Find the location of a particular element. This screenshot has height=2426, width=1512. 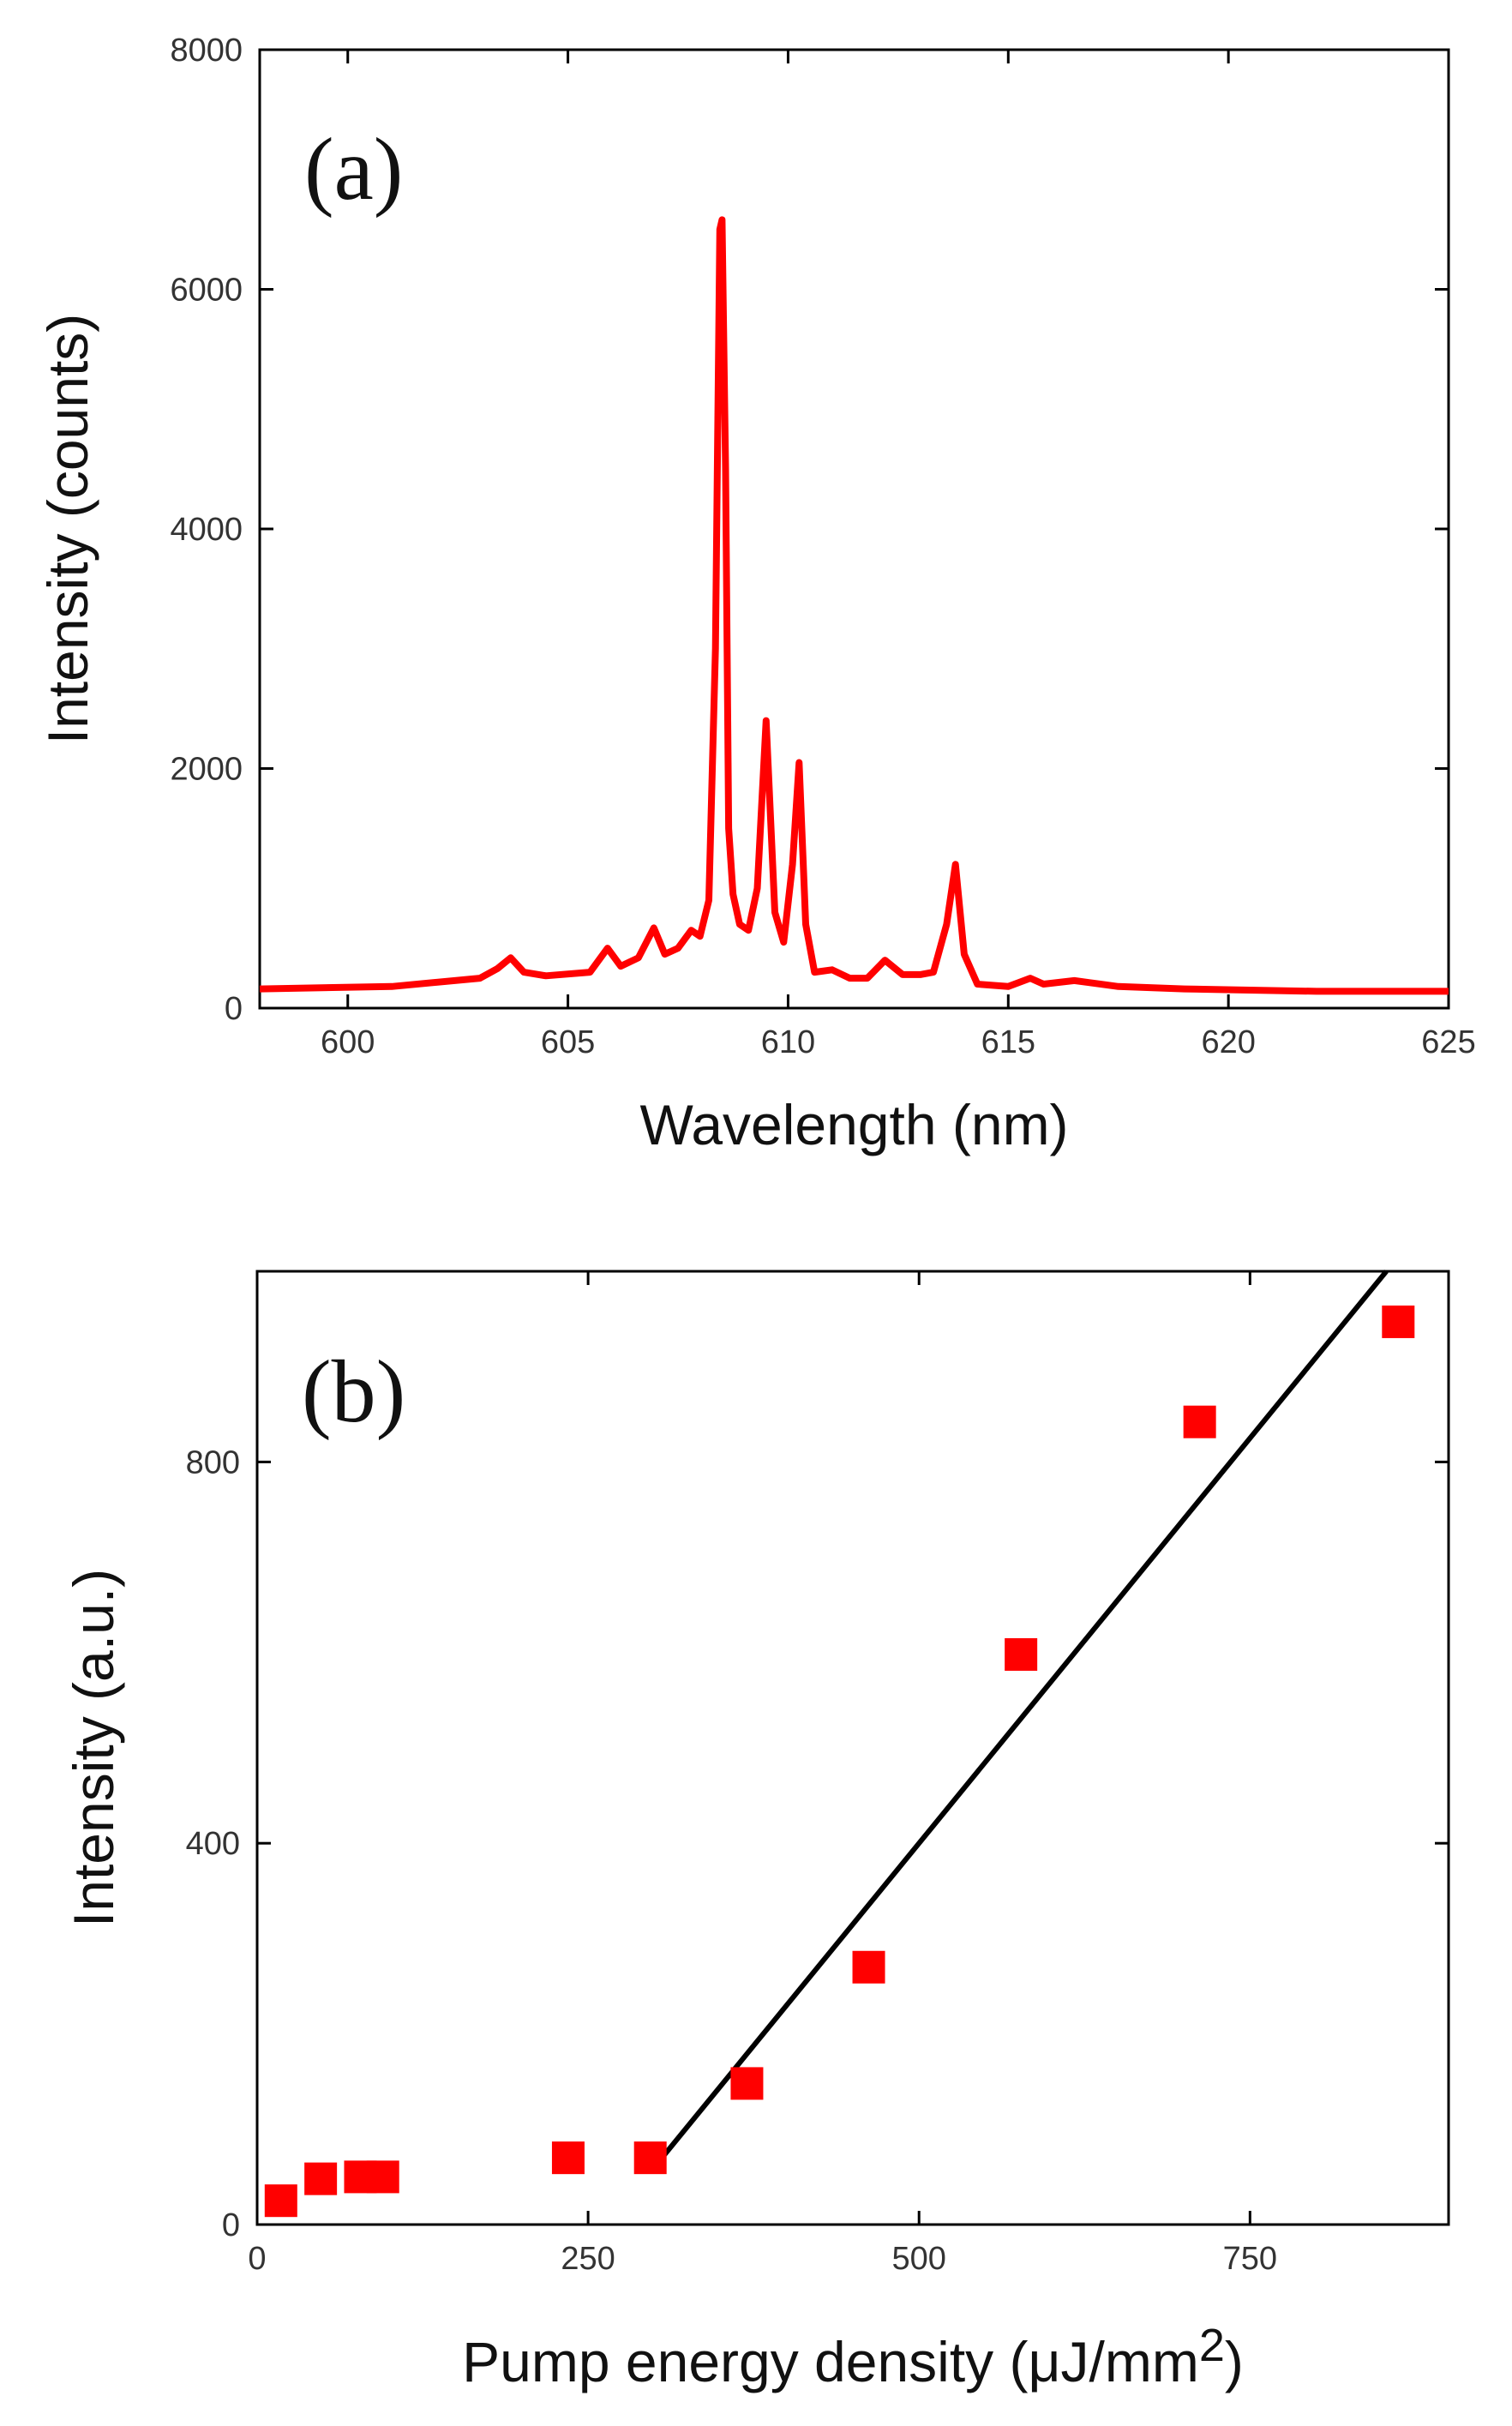

panel-a-y-axis-title: Intensity (counts) is located at coordinates (67, 529).